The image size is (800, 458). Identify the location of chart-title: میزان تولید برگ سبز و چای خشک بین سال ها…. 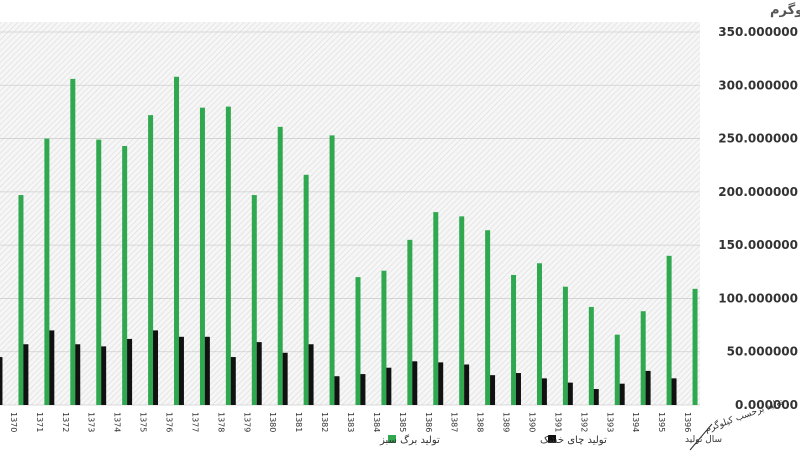
(785, 9).